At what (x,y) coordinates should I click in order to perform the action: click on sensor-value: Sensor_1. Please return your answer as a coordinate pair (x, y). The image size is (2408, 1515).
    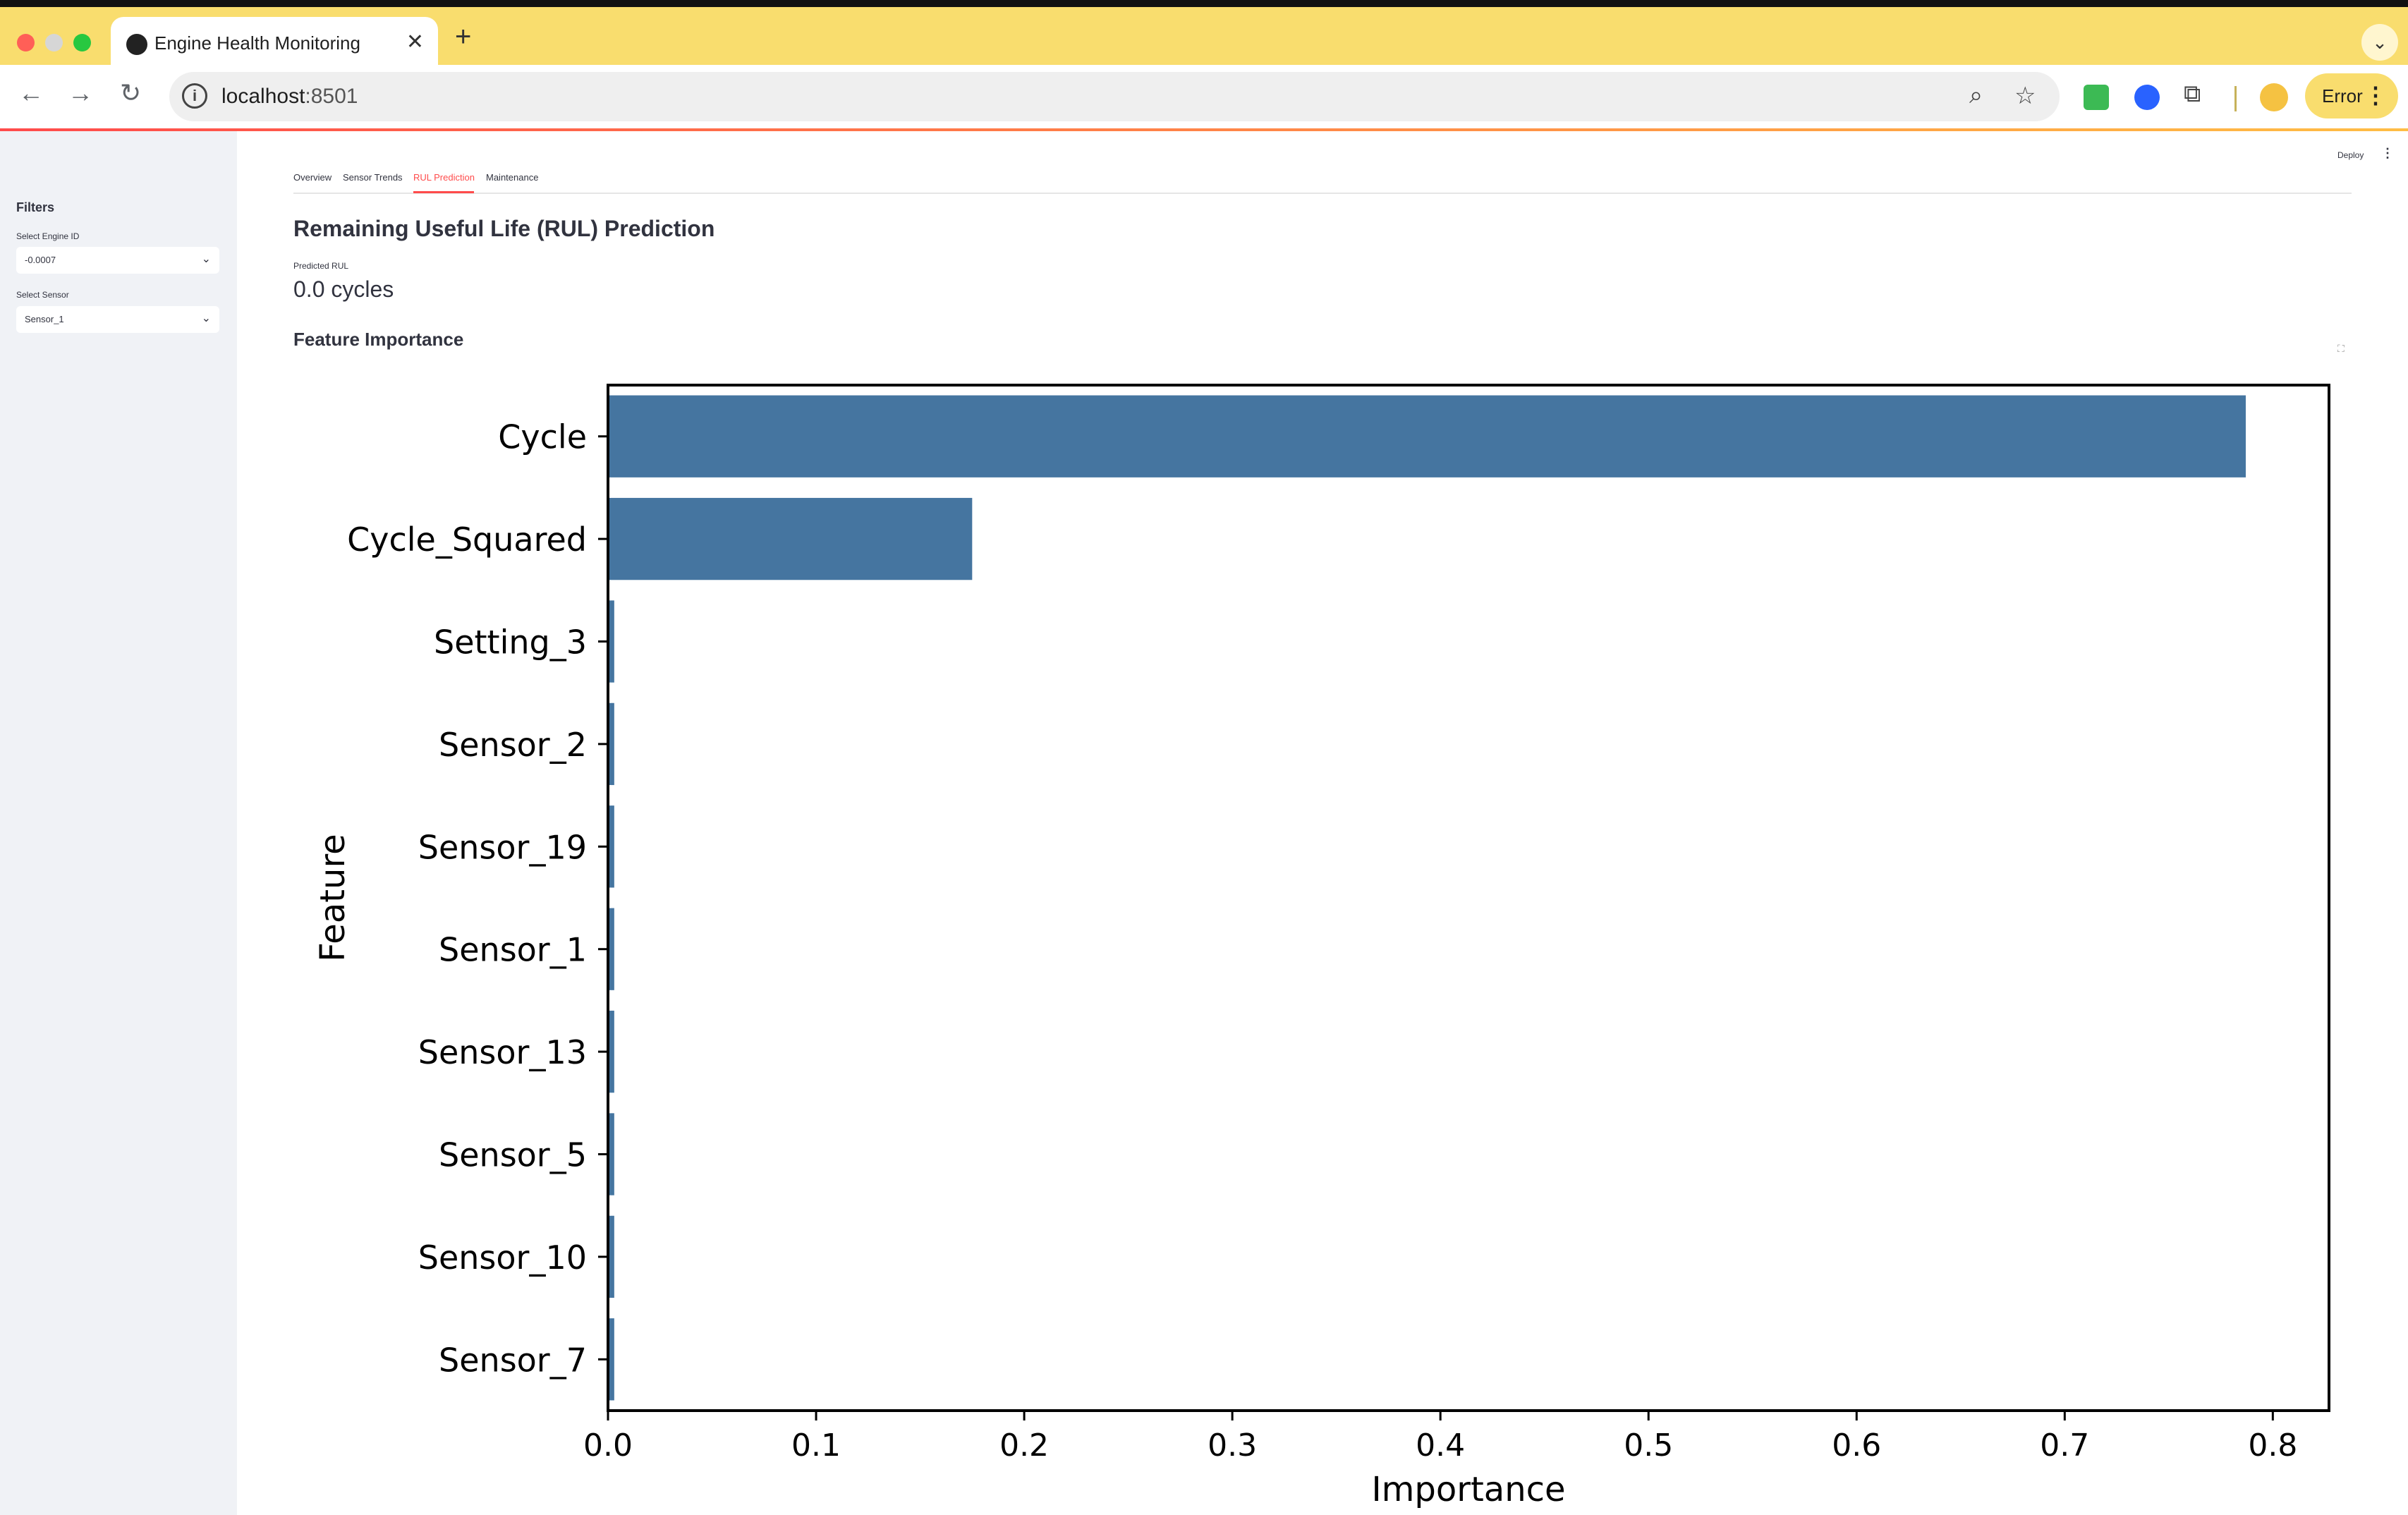
    Looking at the image, I should click on (44, 319).